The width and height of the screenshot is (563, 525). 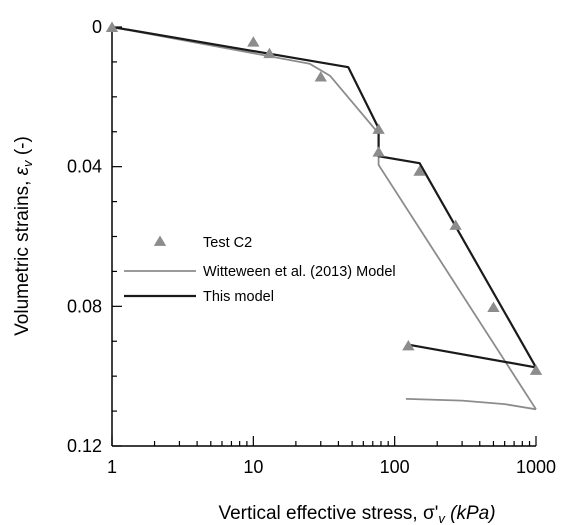 What do you see at coordinates (84, 446) in the screenshot?
I see `y-tick-label: 0.12` at bounding box center [84, 446].